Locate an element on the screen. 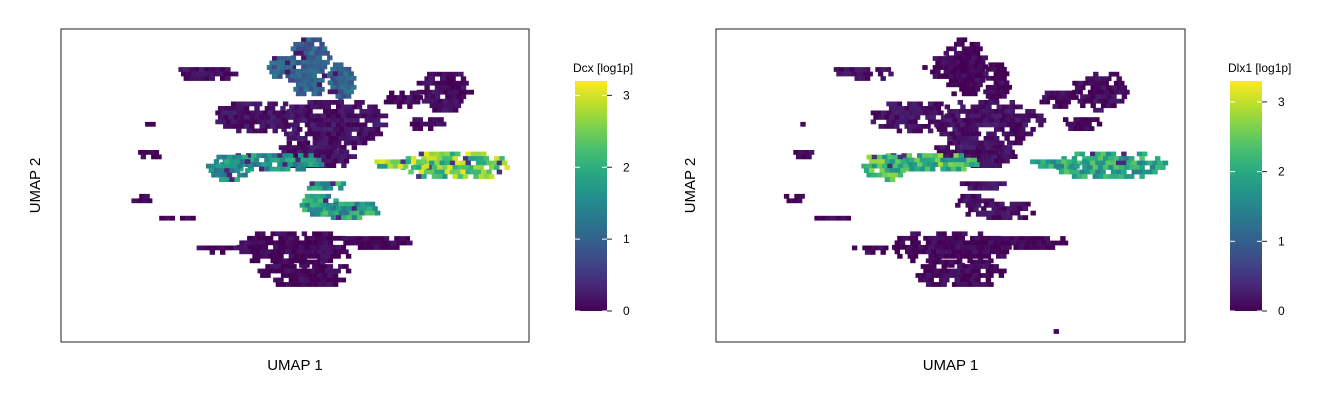 The width and height of the screenshot is (1344, 403). y-axis-label: UMAP 2 is located at coordinates (35, 186).